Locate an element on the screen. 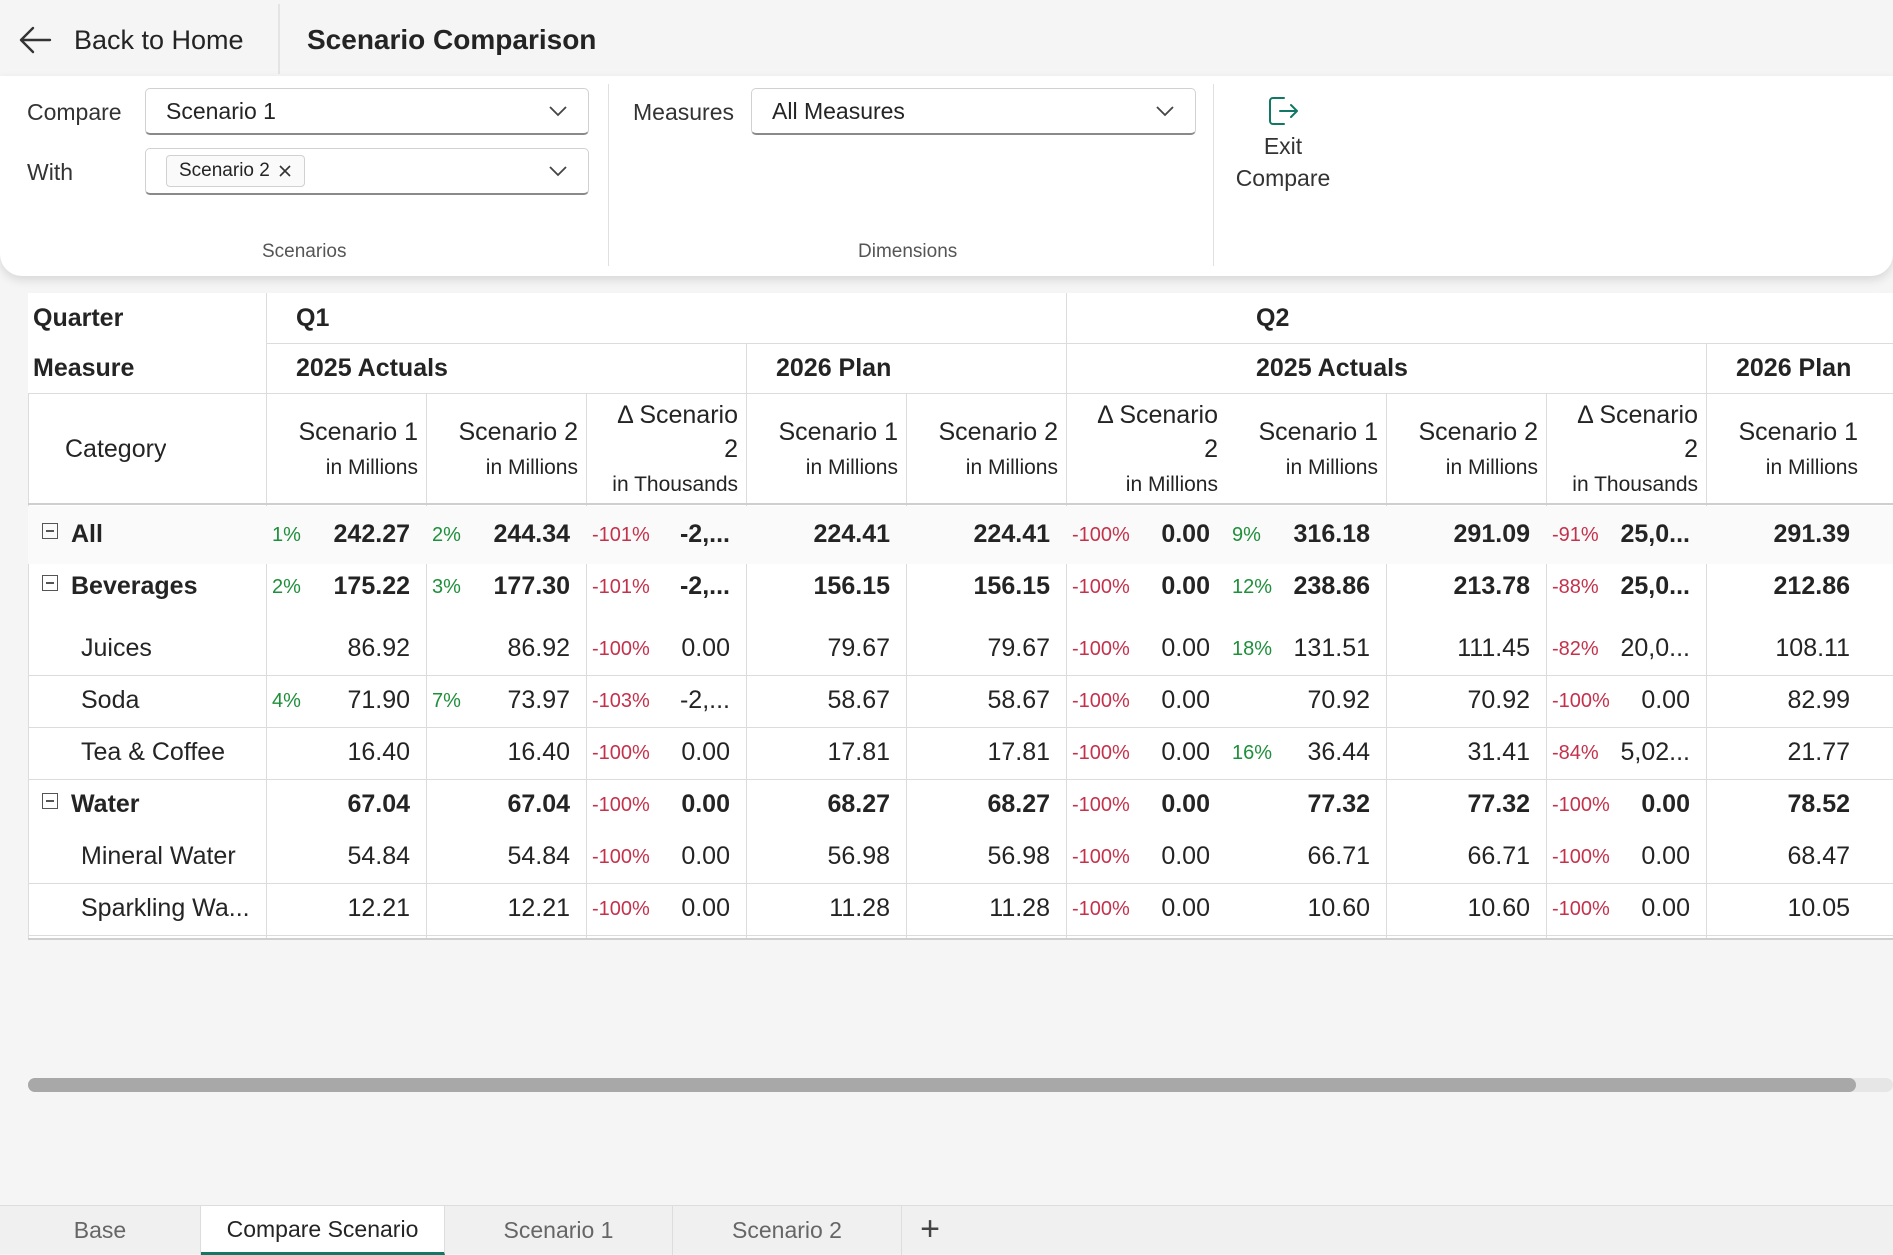 This screenshot has height=1255, width=1893. category-header-label: Category is located at coordinates (116, 449).